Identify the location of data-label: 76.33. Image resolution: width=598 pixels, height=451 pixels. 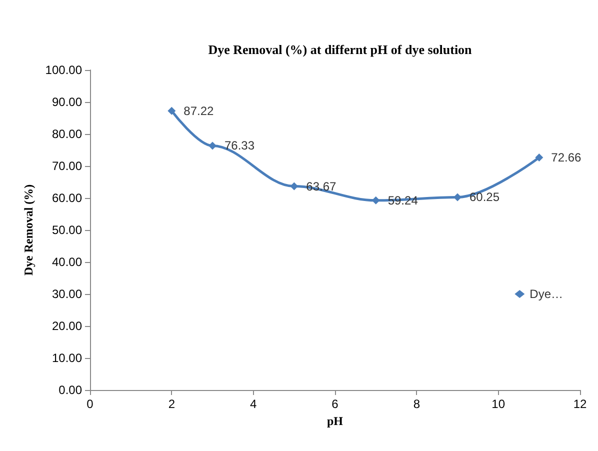
(239, 145).